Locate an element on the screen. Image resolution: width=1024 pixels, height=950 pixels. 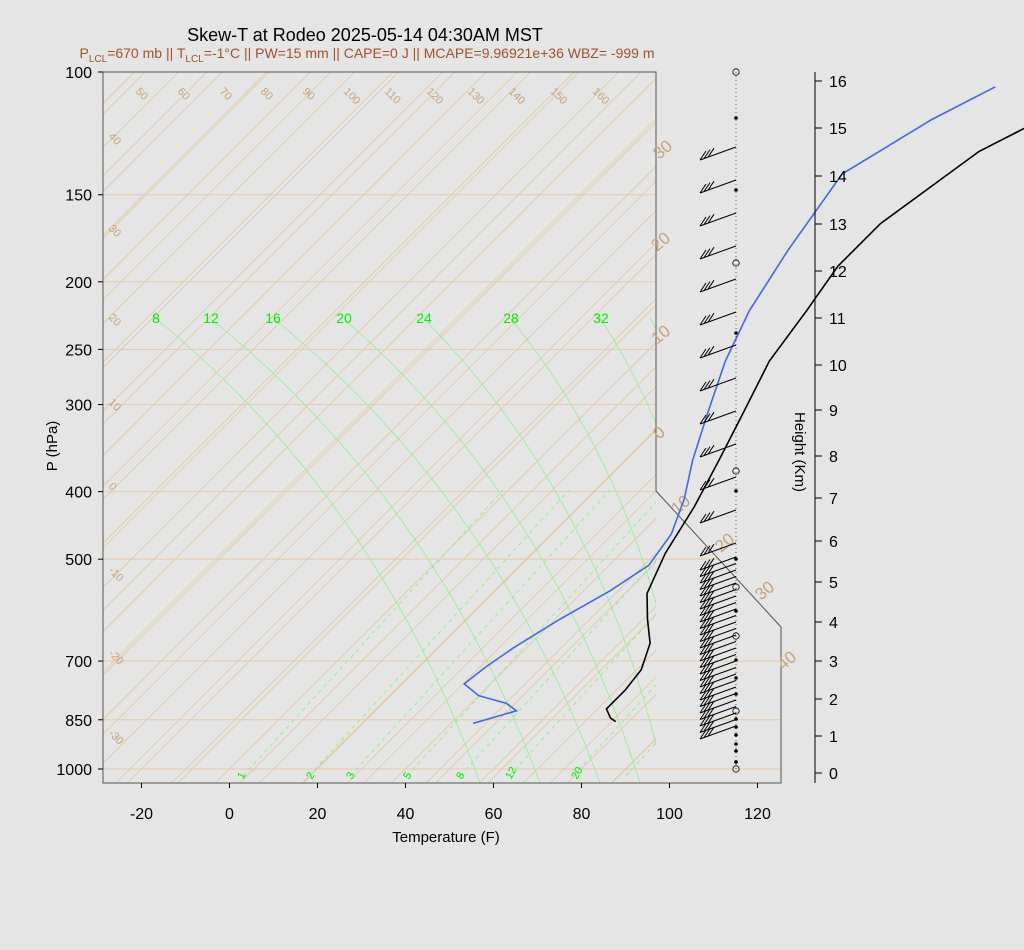
isotherm-label-right: 30 is located at coordinates (662, 149).